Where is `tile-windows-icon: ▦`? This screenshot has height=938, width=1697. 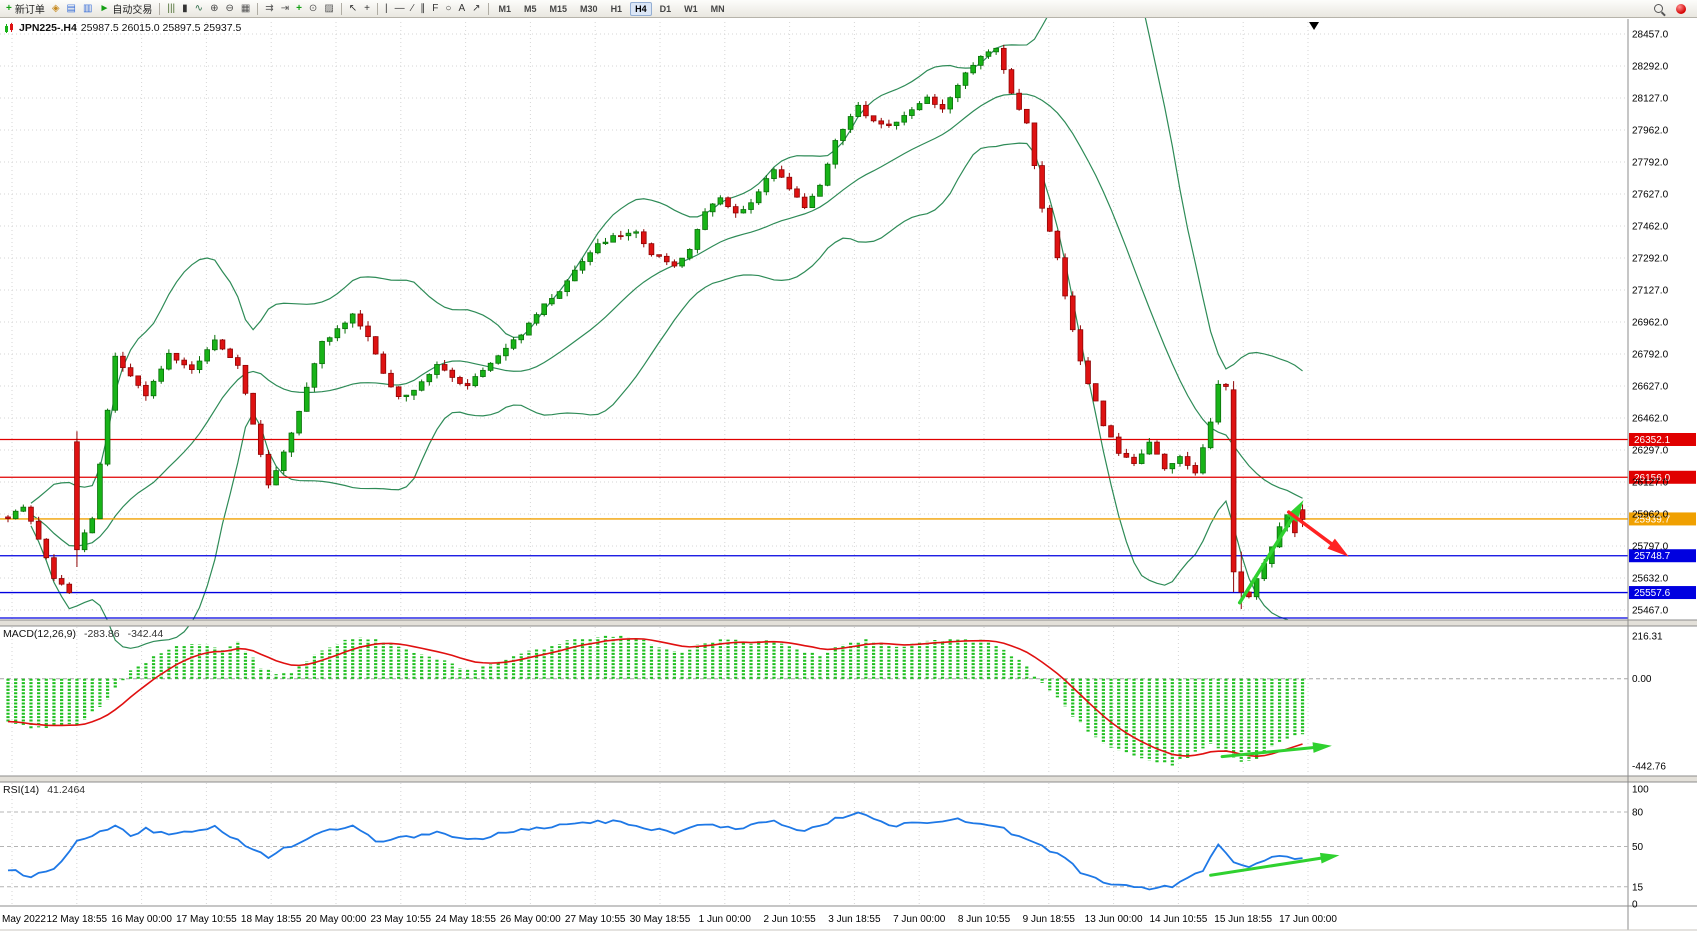 tile-windows-icon: ▦ is located at coordinates (245, 8).